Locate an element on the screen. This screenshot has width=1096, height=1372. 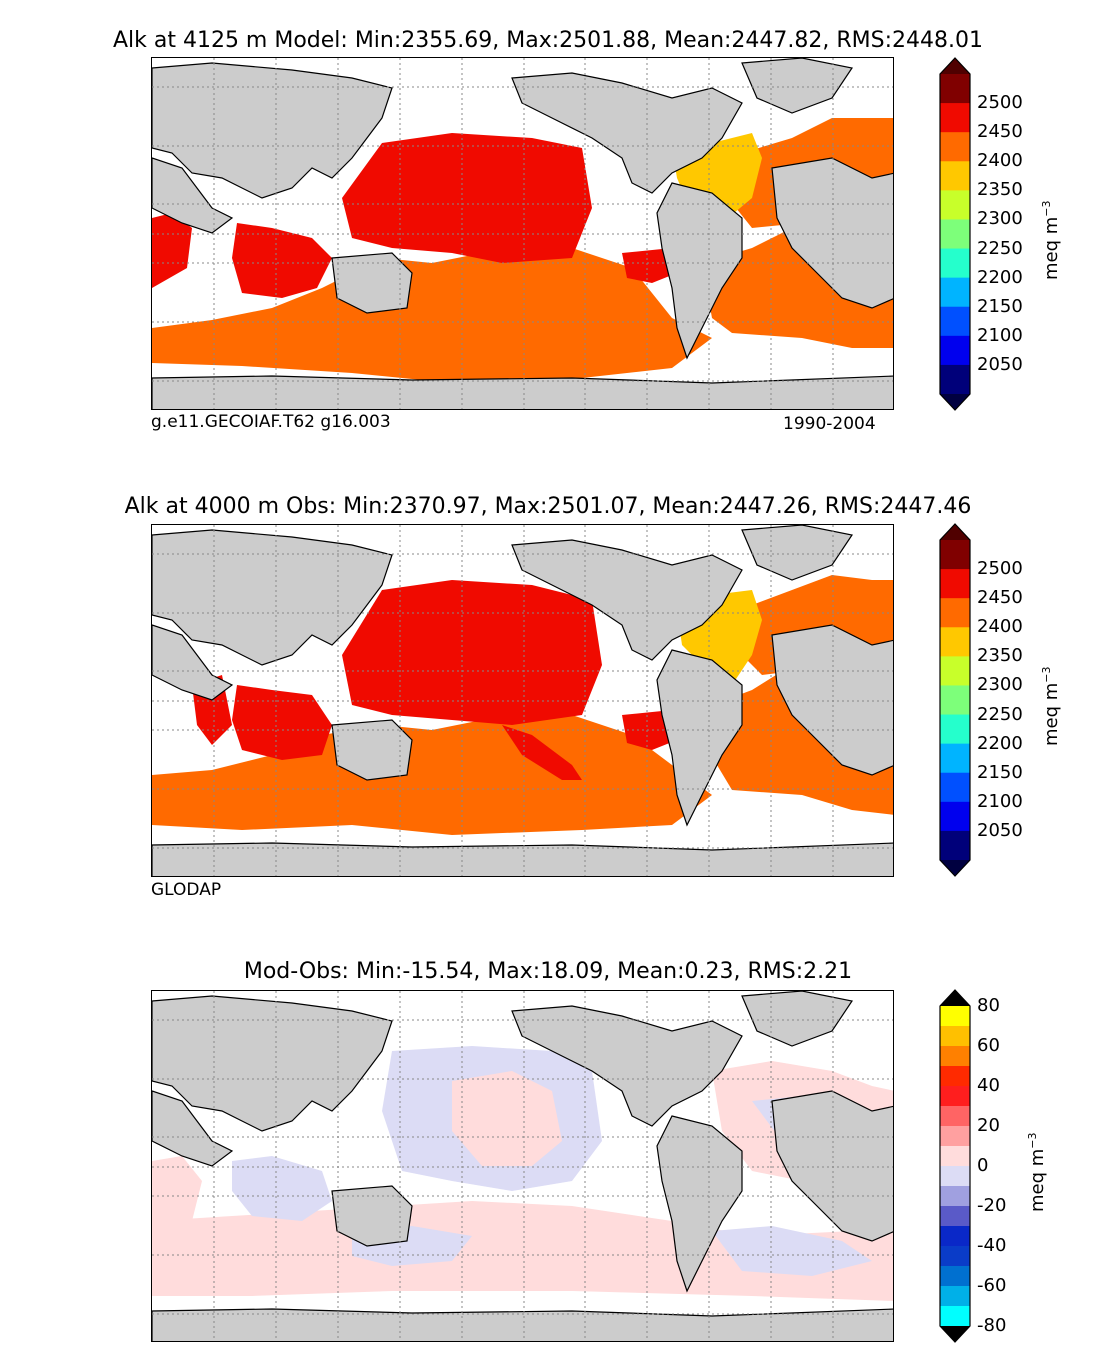
colorbar-tick-label: -60 is located at coordinates (992, 1285).